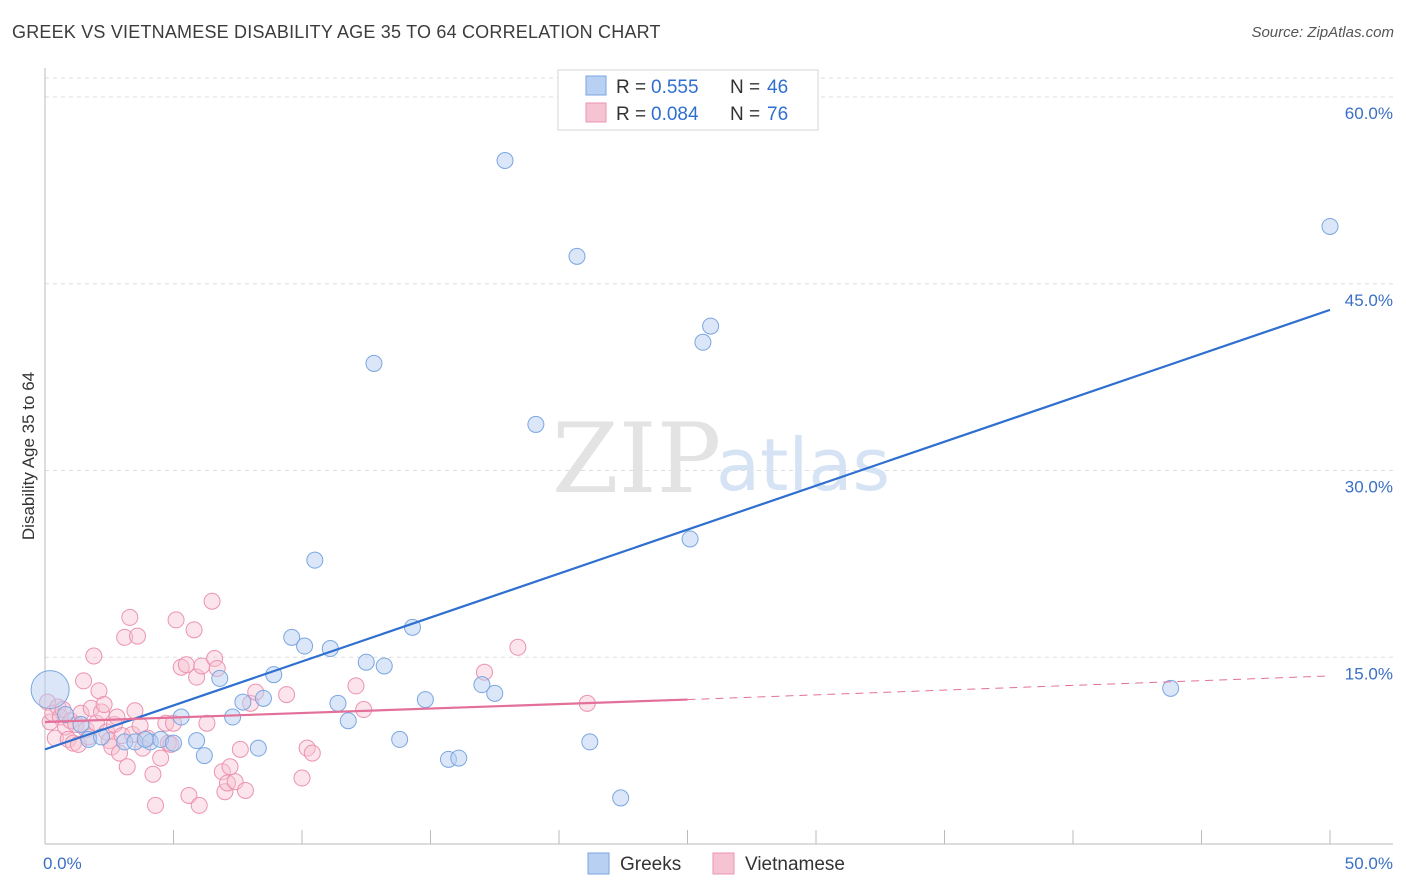 This screenshot has height=892, width=1406. What do you see at coordinates (675, 114) in the screenshot?
I see `legend-r-value-vietnamese: 0.084` at bounding box center [675, 114].